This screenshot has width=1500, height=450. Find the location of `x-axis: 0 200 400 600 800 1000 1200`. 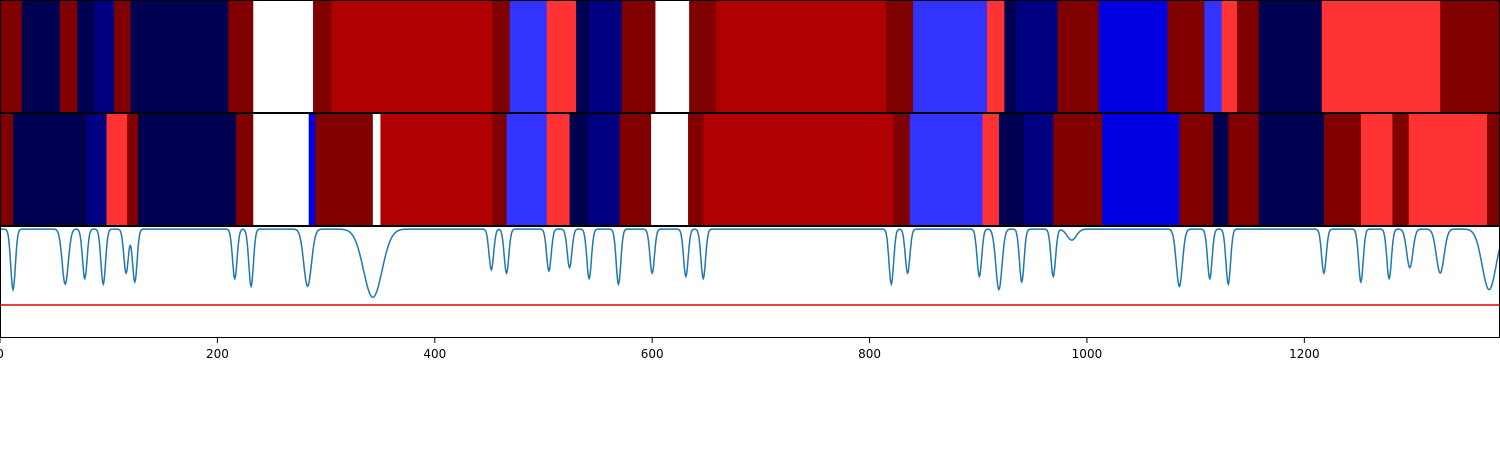

x-axis: 0 200 400 600 800 1000 1200 is located at coordinates (660, 349).